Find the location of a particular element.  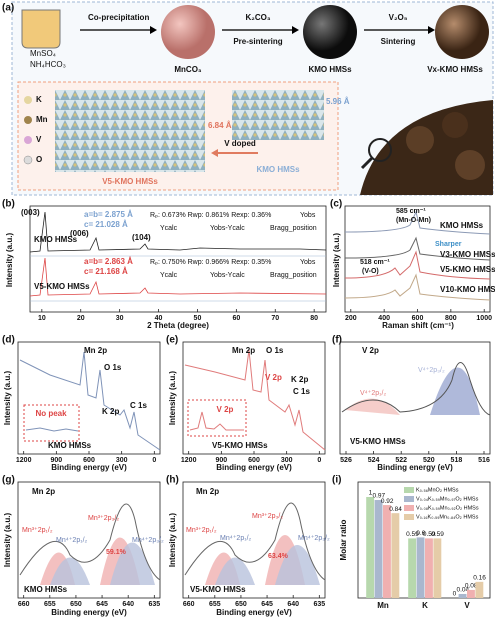

arrow-label: V doped is located at coordinates (240, 143).